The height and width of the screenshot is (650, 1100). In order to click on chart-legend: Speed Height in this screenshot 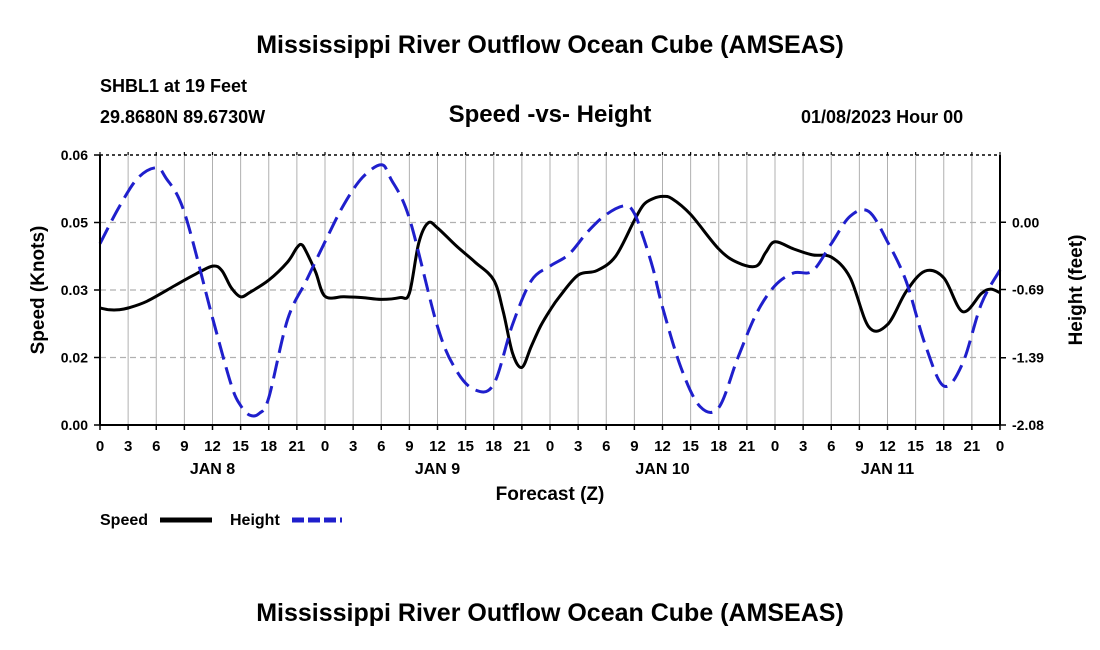, I will do `click(221, 520)`.